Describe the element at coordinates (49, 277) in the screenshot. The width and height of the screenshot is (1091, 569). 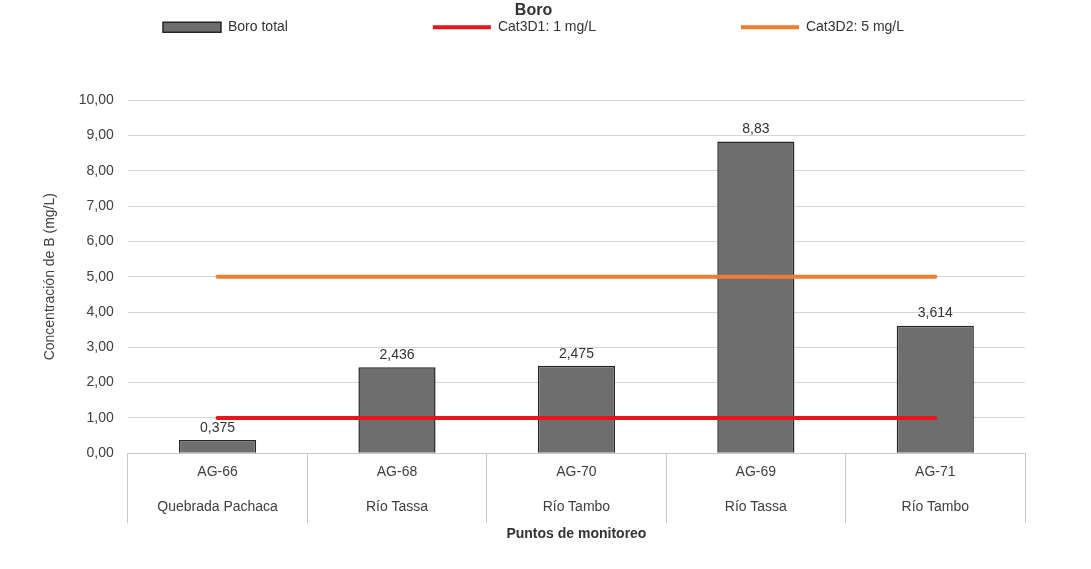
I see `y-axis-title: Concentración de B (mg/L)` at that location.